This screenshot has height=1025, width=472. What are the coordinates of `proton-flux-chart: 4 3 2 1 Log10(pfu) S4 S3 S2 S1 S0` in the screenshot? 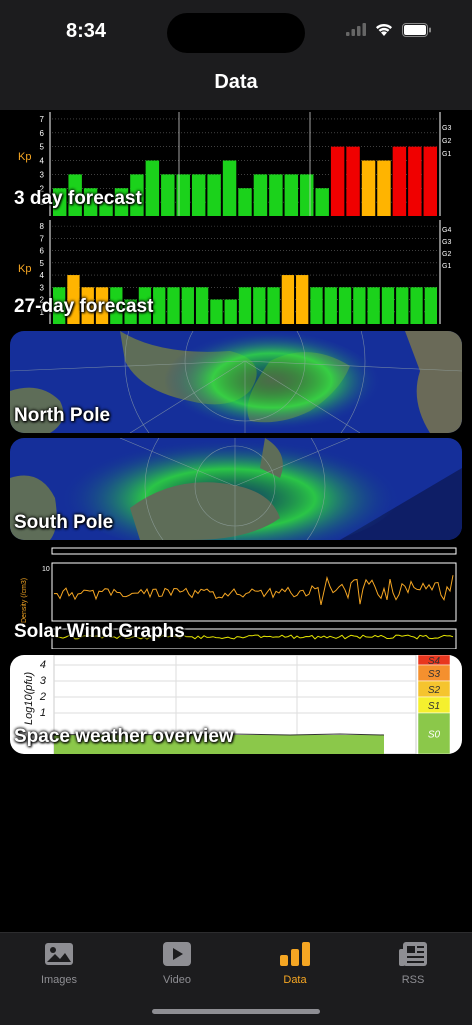 It's located at (237, 704).